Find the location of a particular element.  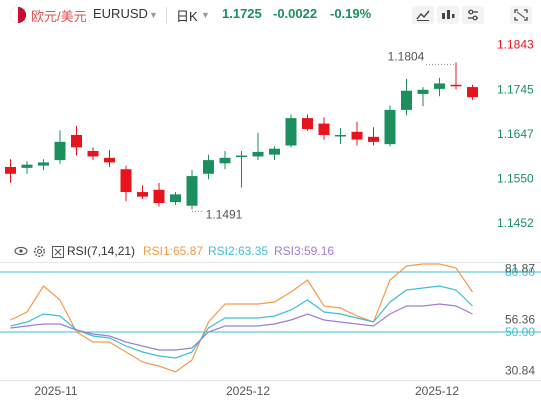

last-price: 1.1725 is located at coordinates (242, 13).